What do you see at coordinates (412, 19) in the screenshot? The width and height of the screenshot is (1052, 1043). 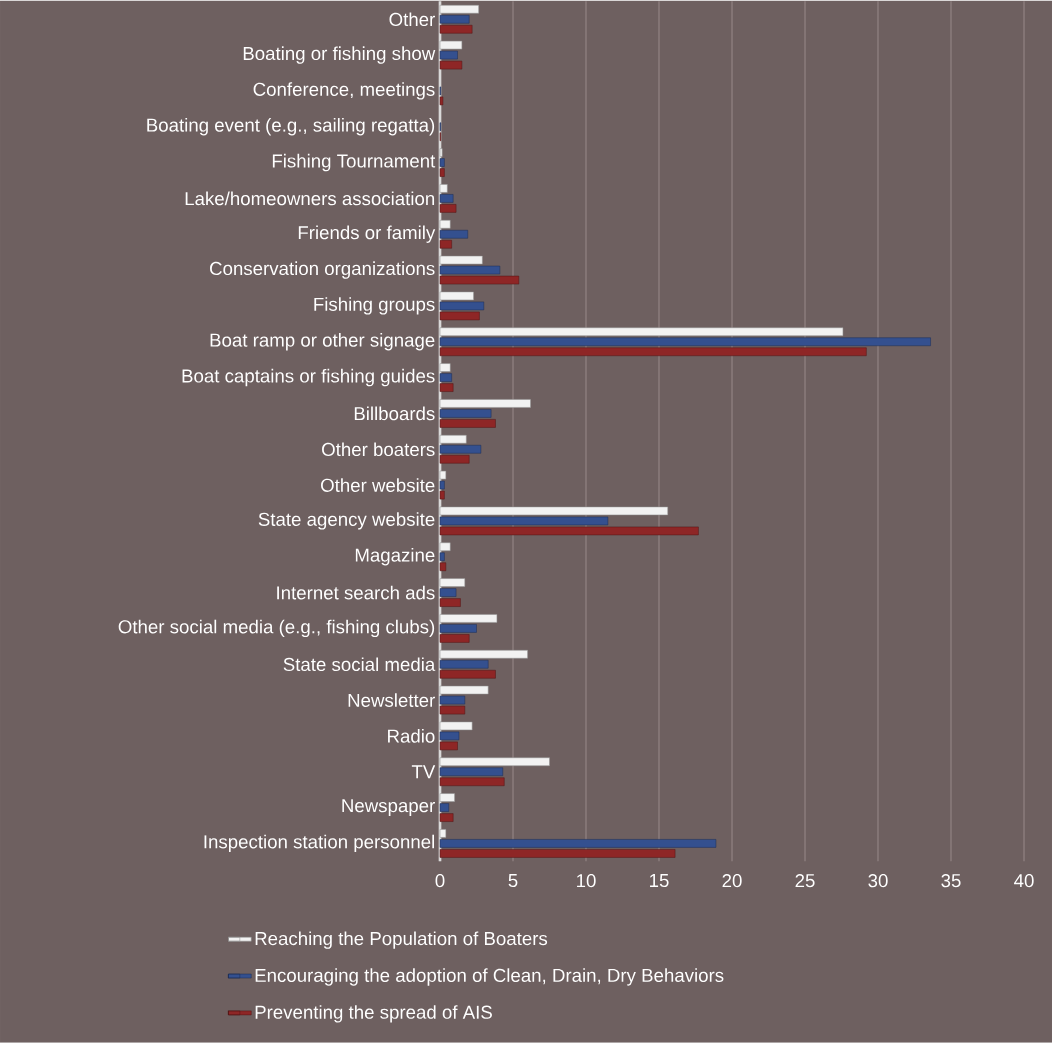 I see `y-tick-label: Other` at bounding box center [412, 19].